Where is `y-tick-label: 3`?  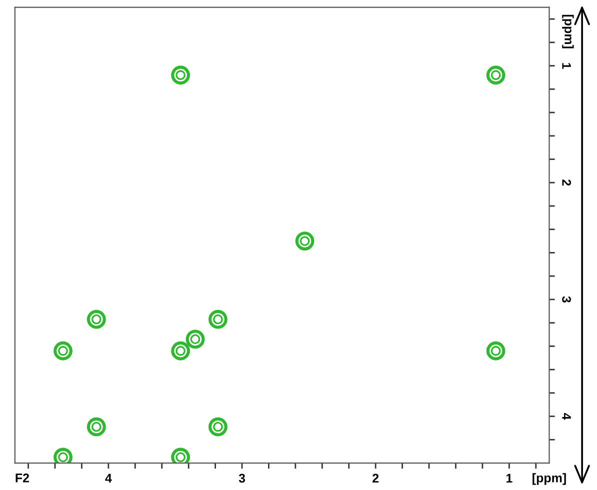 y-tick-label: 3 is located at coordinates (566, 299).